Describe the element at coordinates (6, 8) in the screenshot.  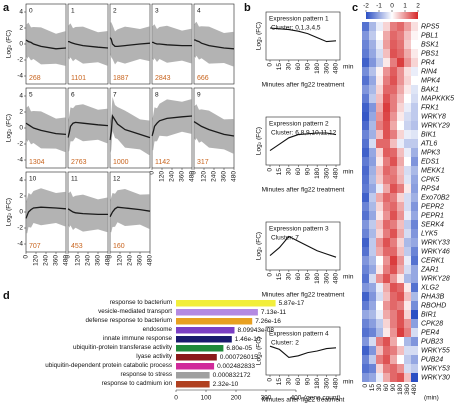
I see `panel-label: a` at that location.